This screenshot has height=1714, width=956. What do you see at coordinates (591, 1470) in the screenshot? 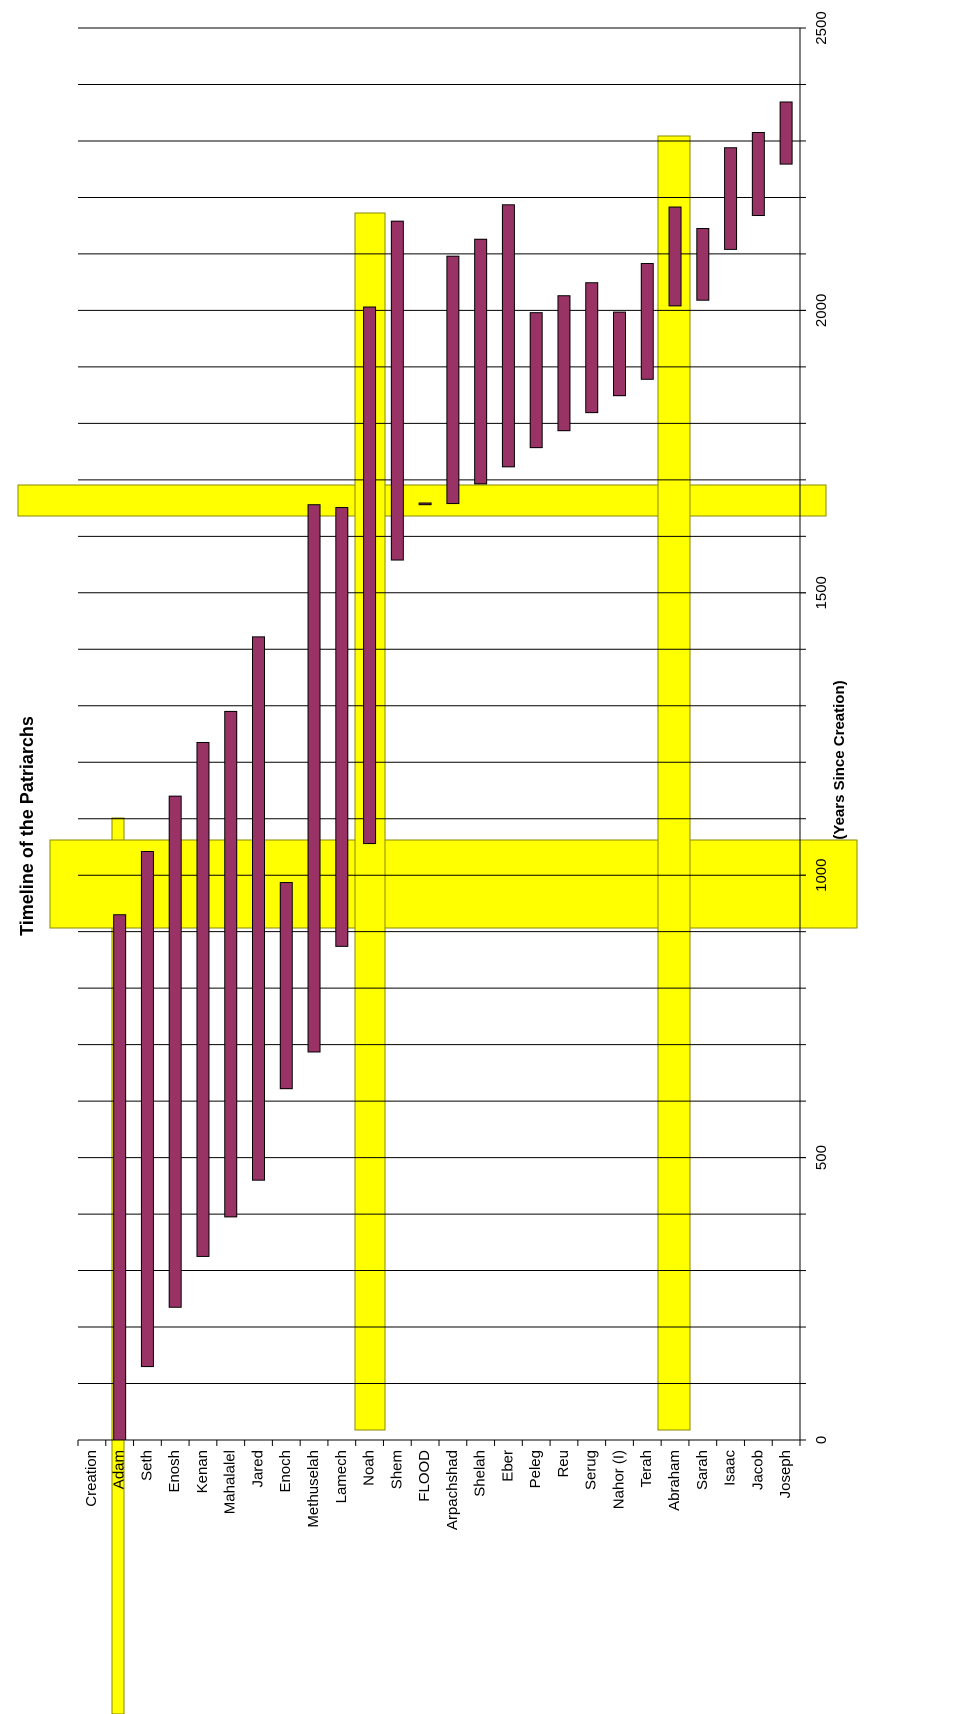
I see `category-label: Serug` at bounding box center [591, 1470].